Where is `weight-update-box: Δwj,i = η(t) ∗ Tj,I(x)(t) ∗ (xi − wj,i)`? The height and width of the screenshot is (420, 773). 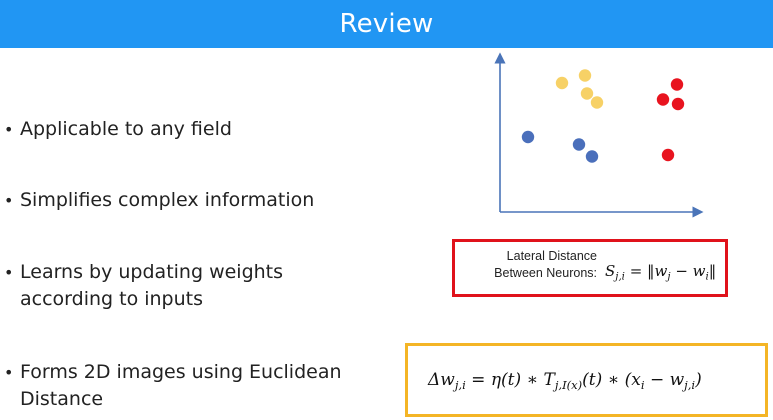
weight-update-box: Δwj,i = η(t) ∗ Tj,I(x)(t) ∗ (xi − wj,i) is located at coordinates (586, 380).